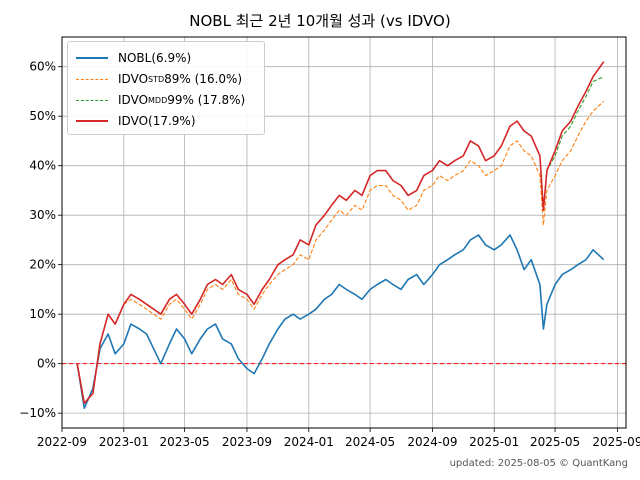 The image size is (640, 480). Describe the element at coordinates (37, 413) in the screenshot. I see `y-tick-label: −10%` at that location.